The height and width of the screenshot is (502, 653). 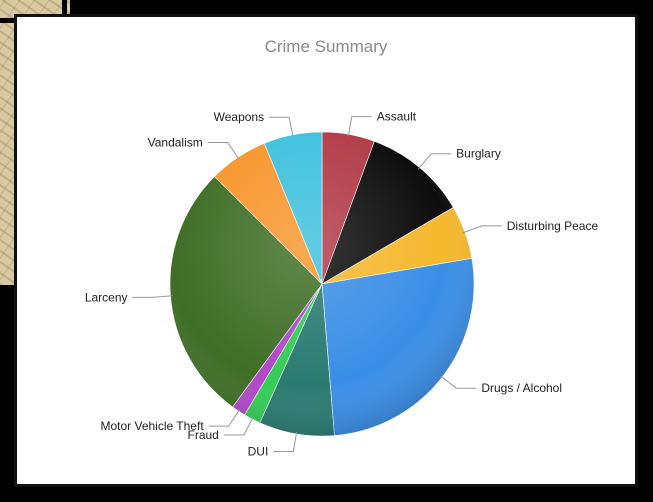 What do you see at coordinates (482, 229) in the screenshot?
I see `leader-line-disturbing-peace` at bounding box center [482, 229].